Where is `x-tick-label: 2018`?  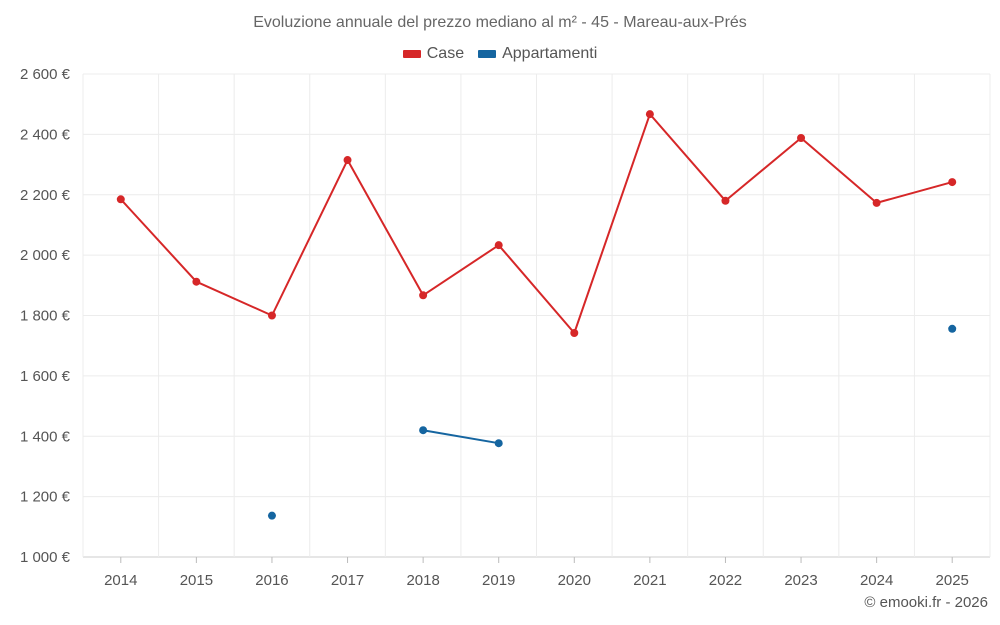
x-tick-label: 2018 is located at coordinates (422, 580).